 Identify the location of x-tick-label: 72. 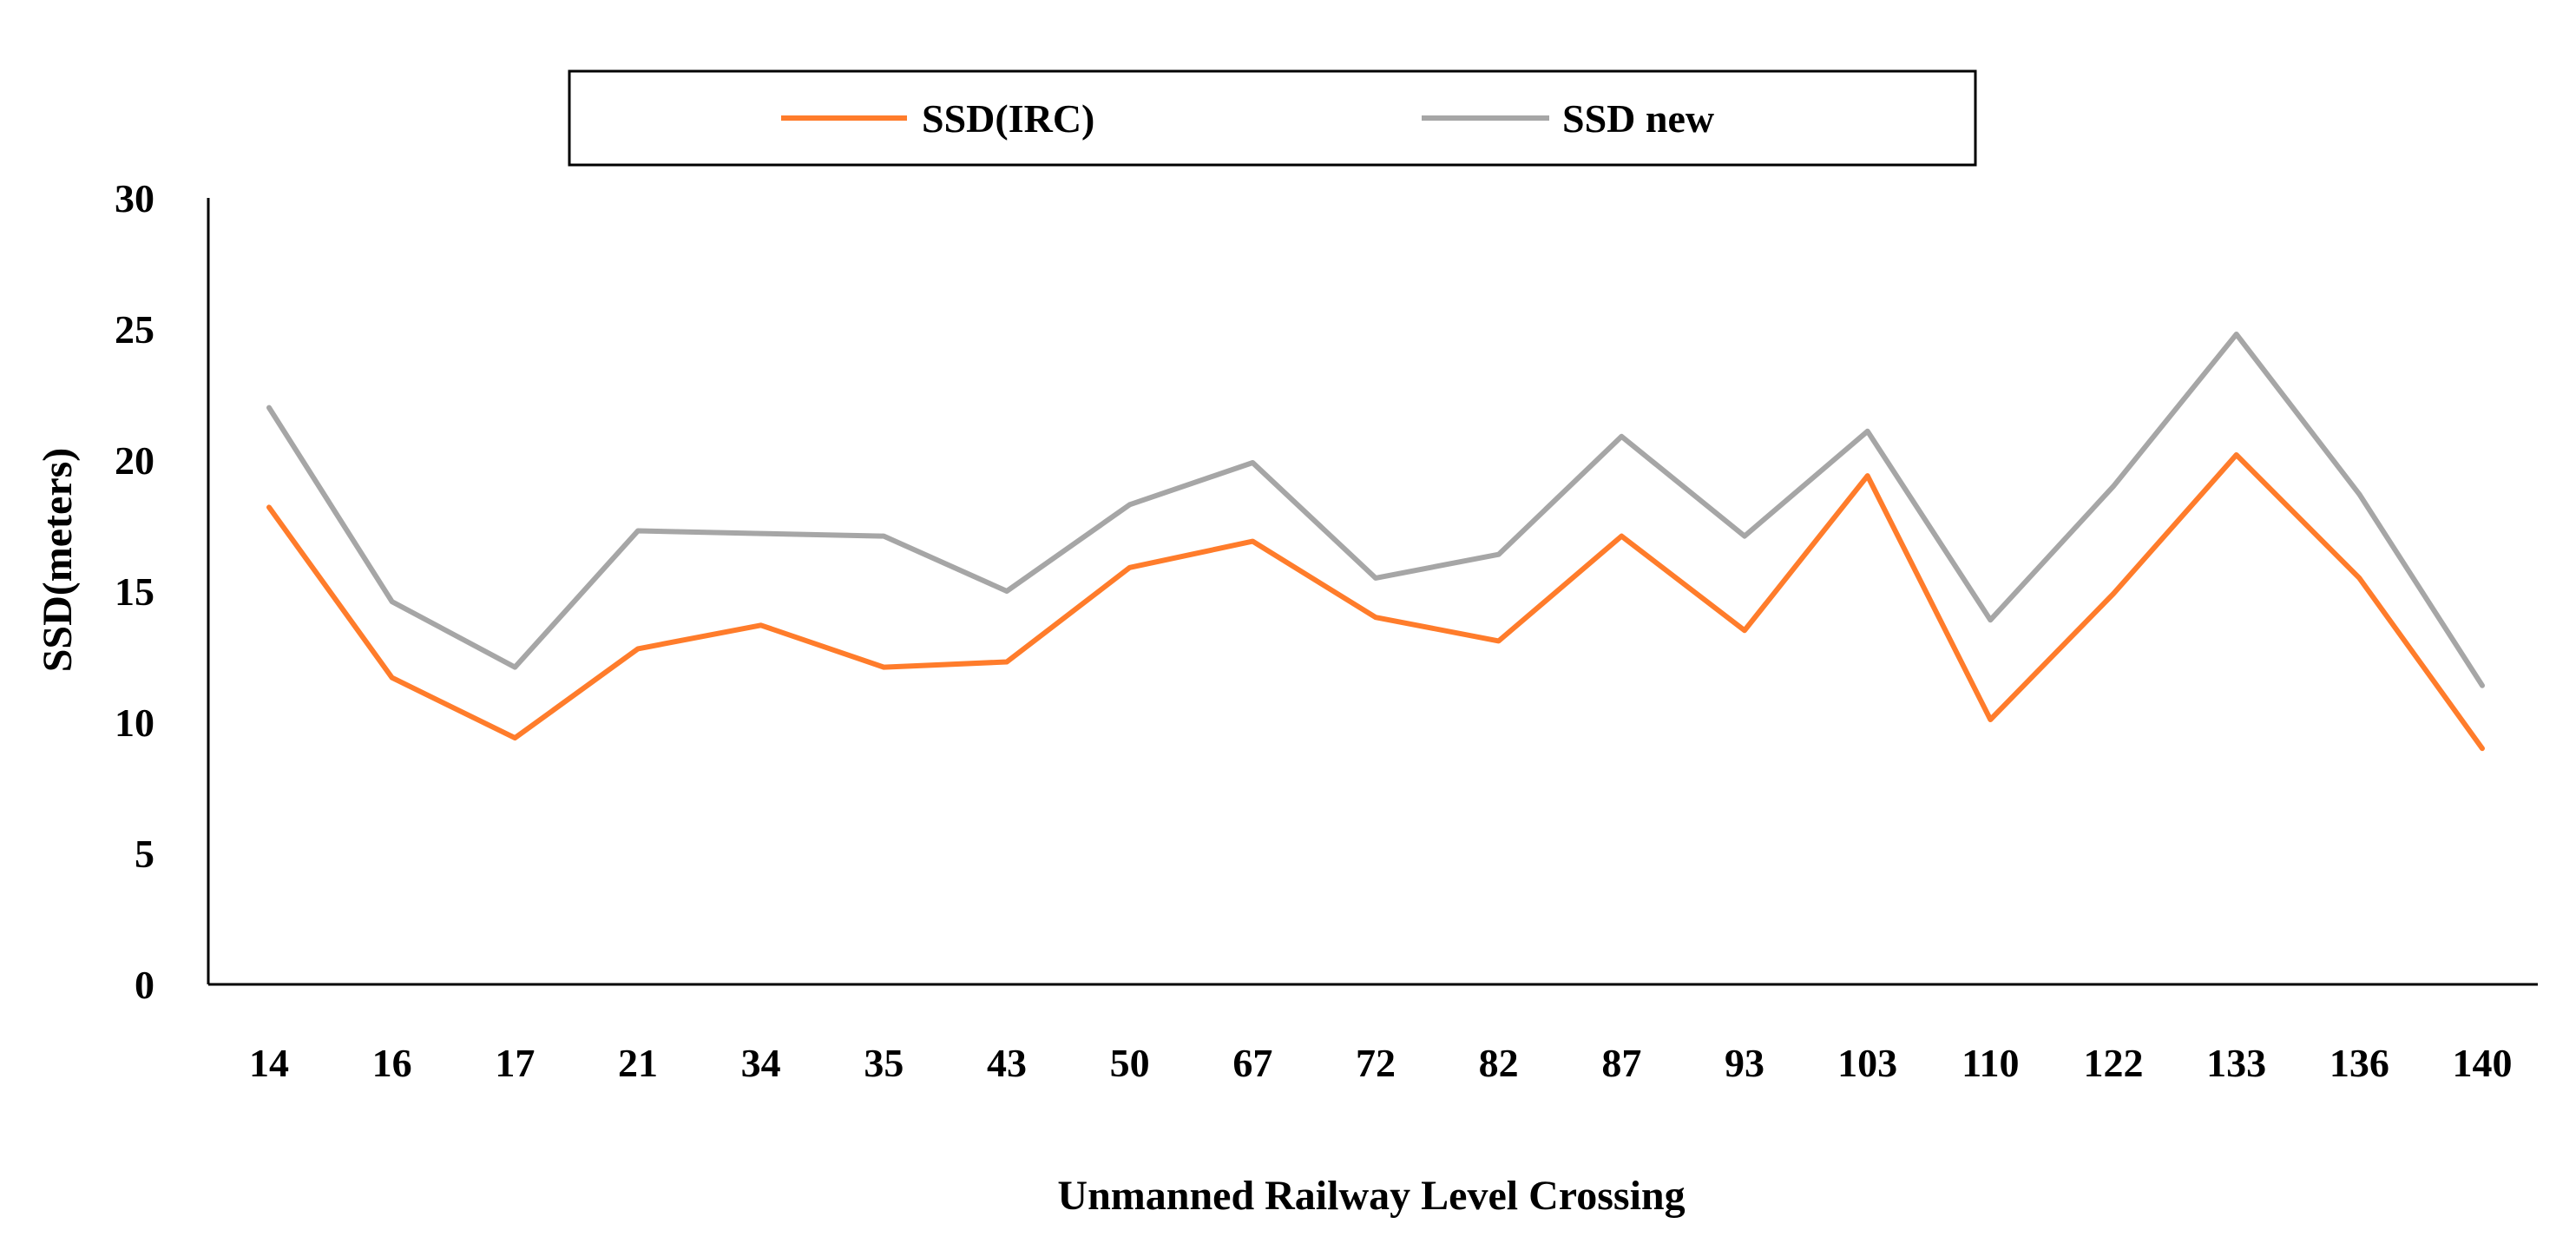
(1376, 1063).